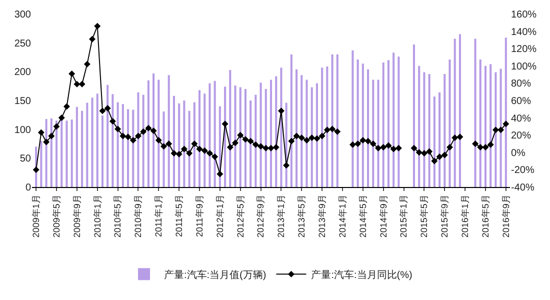 This screenshot has width=550, height=300. I want to click on x-tick-label: 2012年1月, so click(219, 216).